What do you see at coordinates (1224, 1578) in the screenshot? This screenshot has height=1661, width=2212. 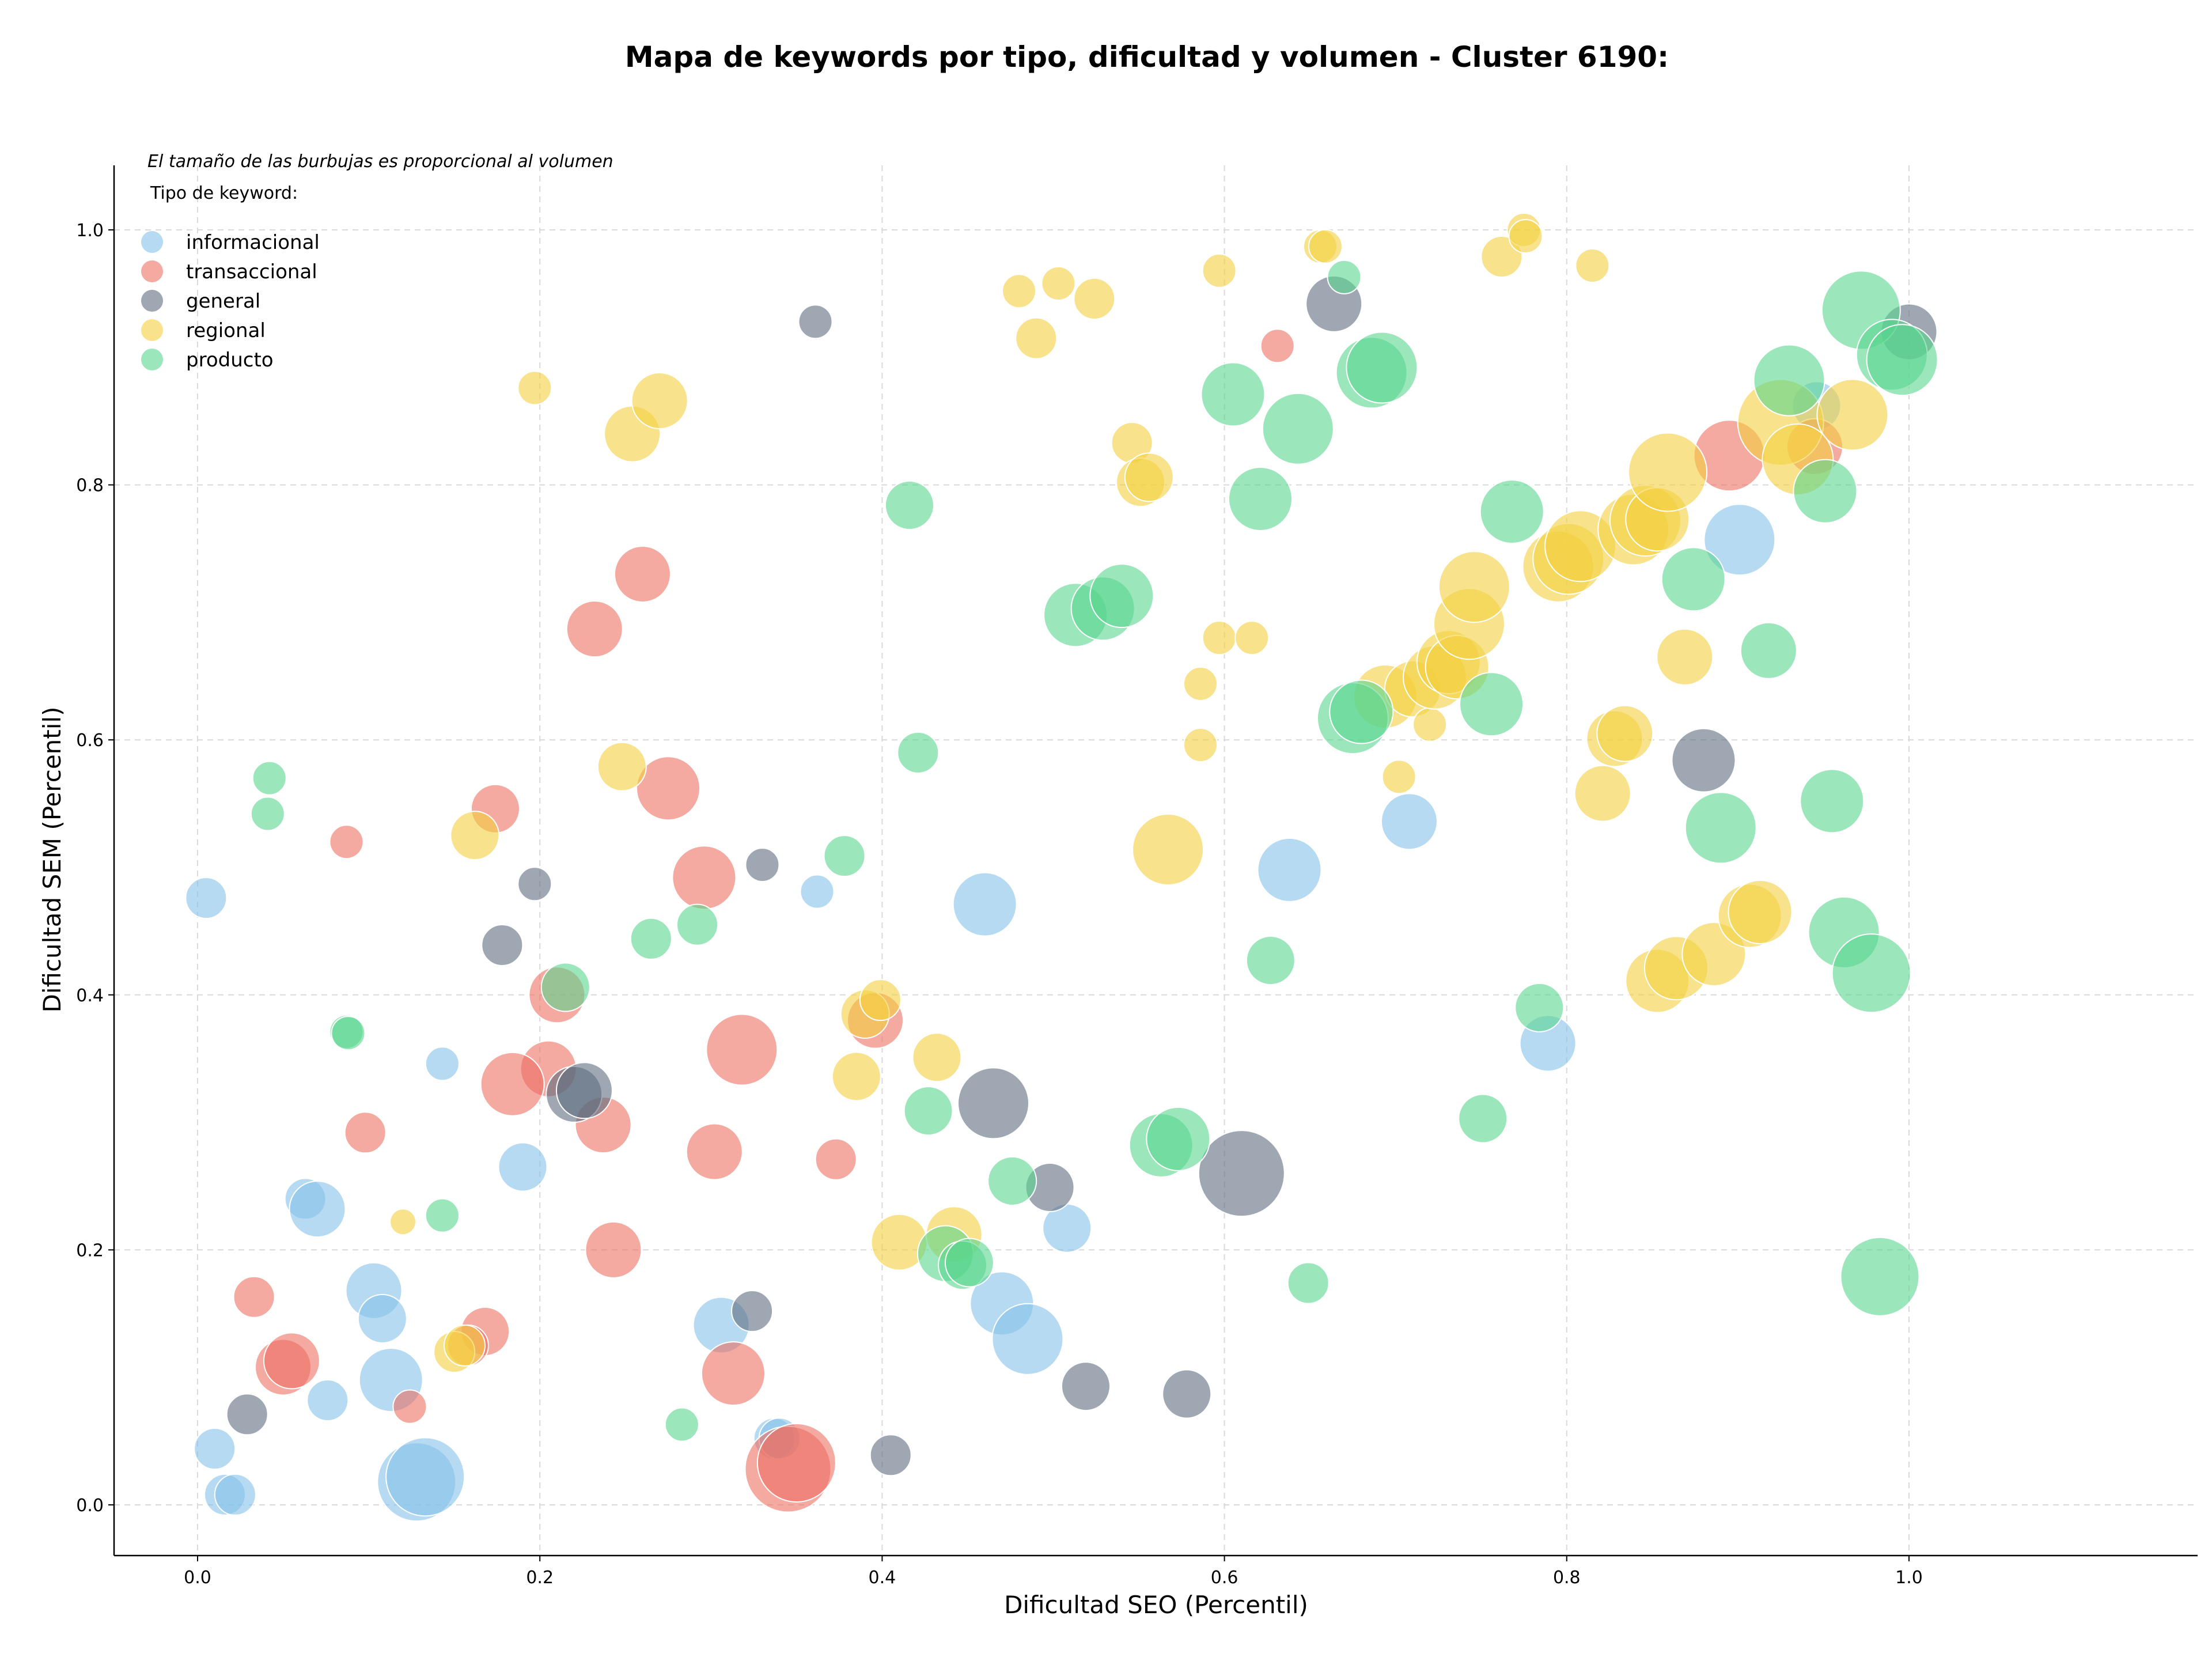 I see `x-tick-label: 0.6` at bounding box center [1224, 1578].